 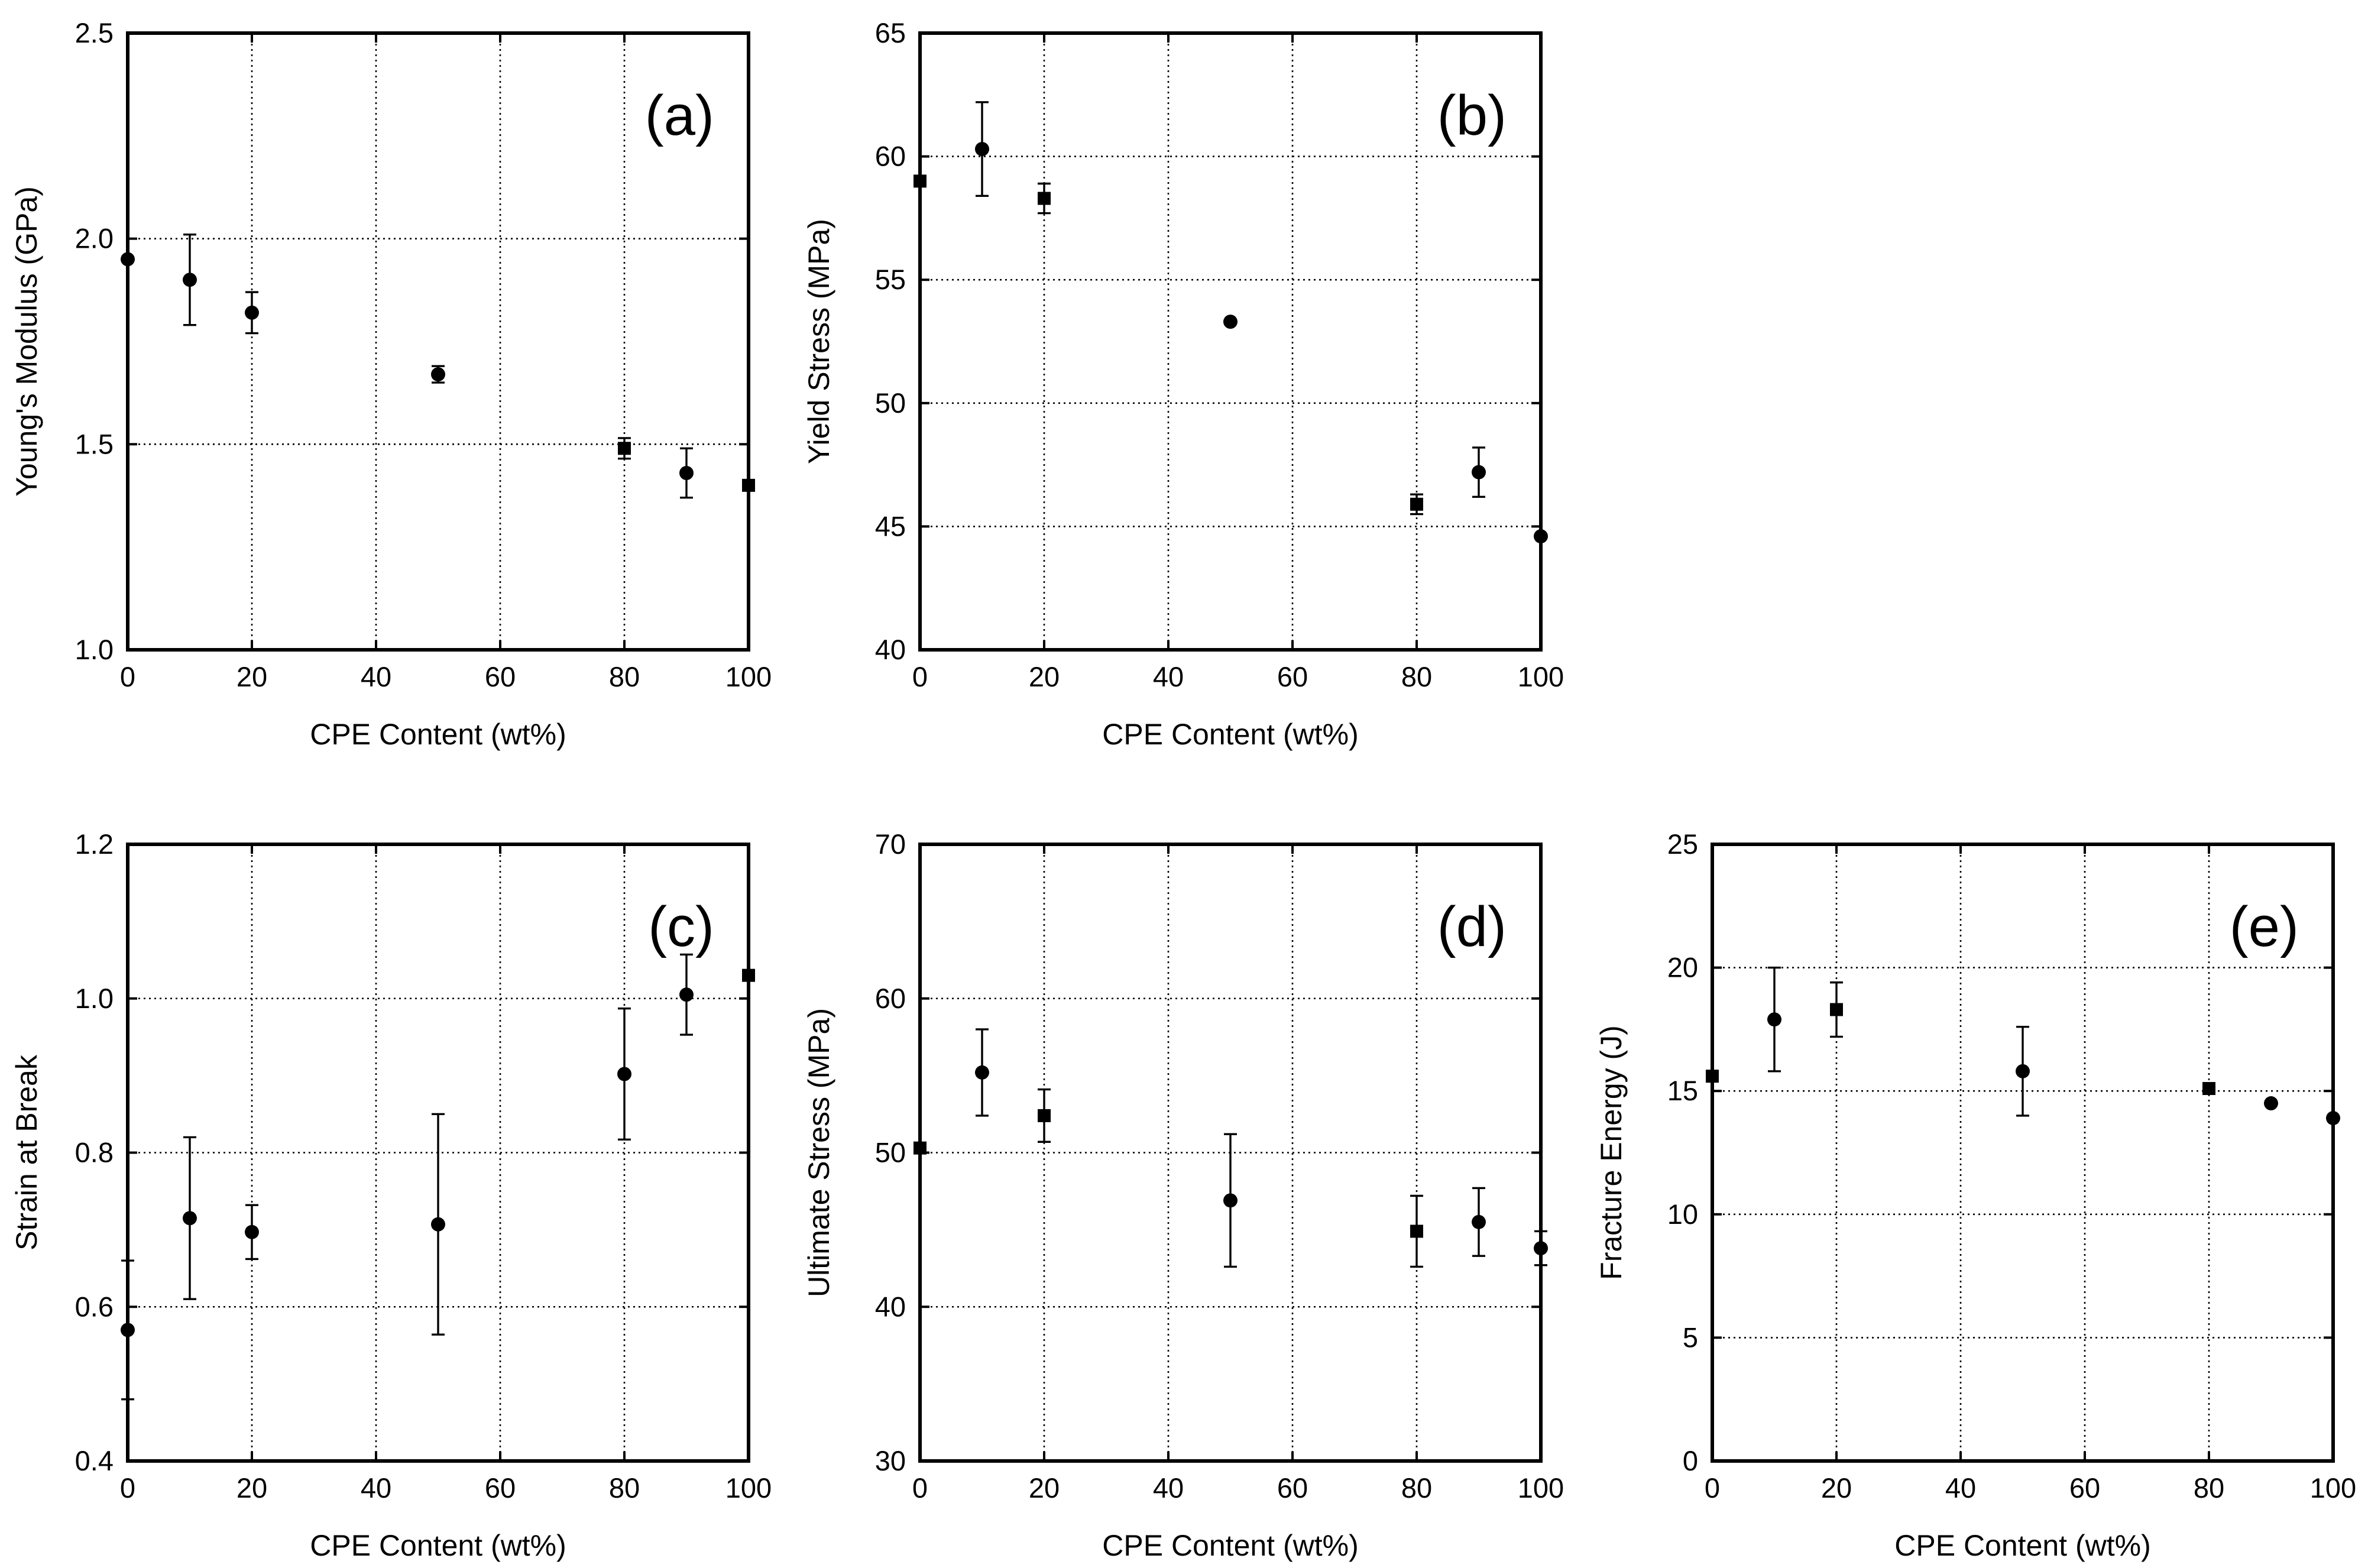 I want to click on y-tick-label: 45, so click(x=890, y=526).